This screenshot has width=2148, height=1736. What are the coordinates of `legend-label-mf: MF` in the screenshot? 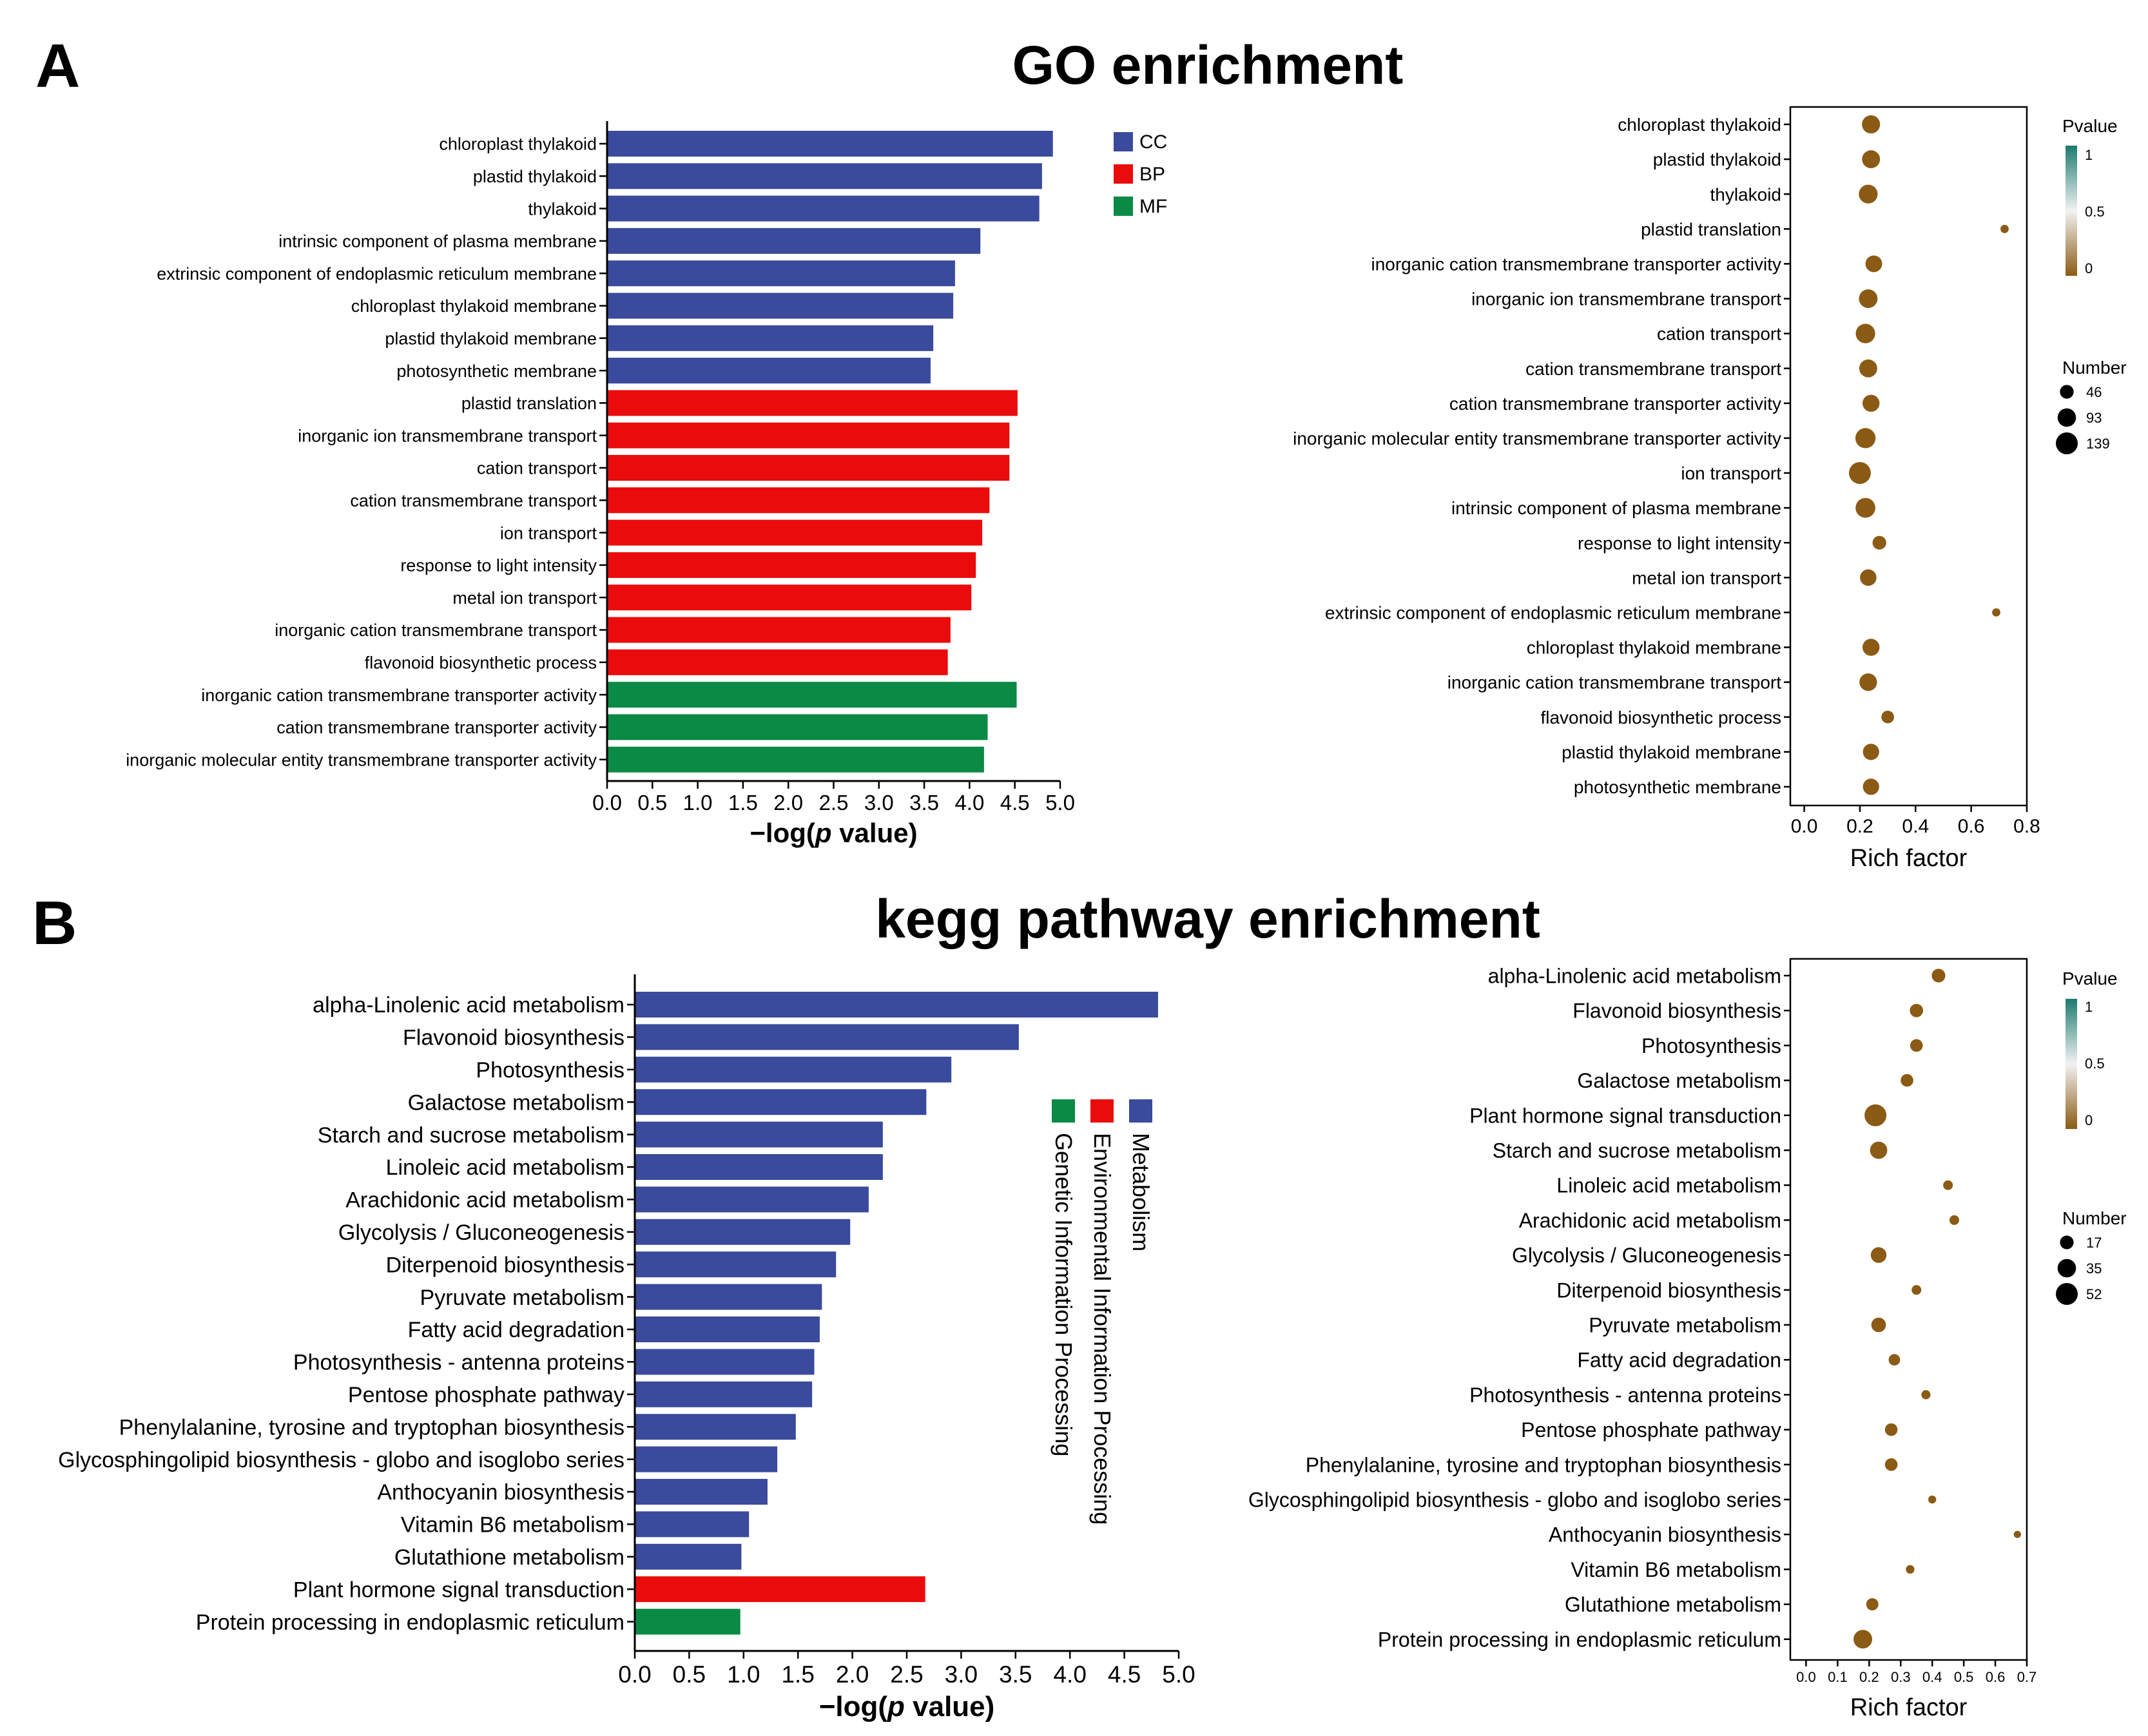 It's located at (1153, 207).